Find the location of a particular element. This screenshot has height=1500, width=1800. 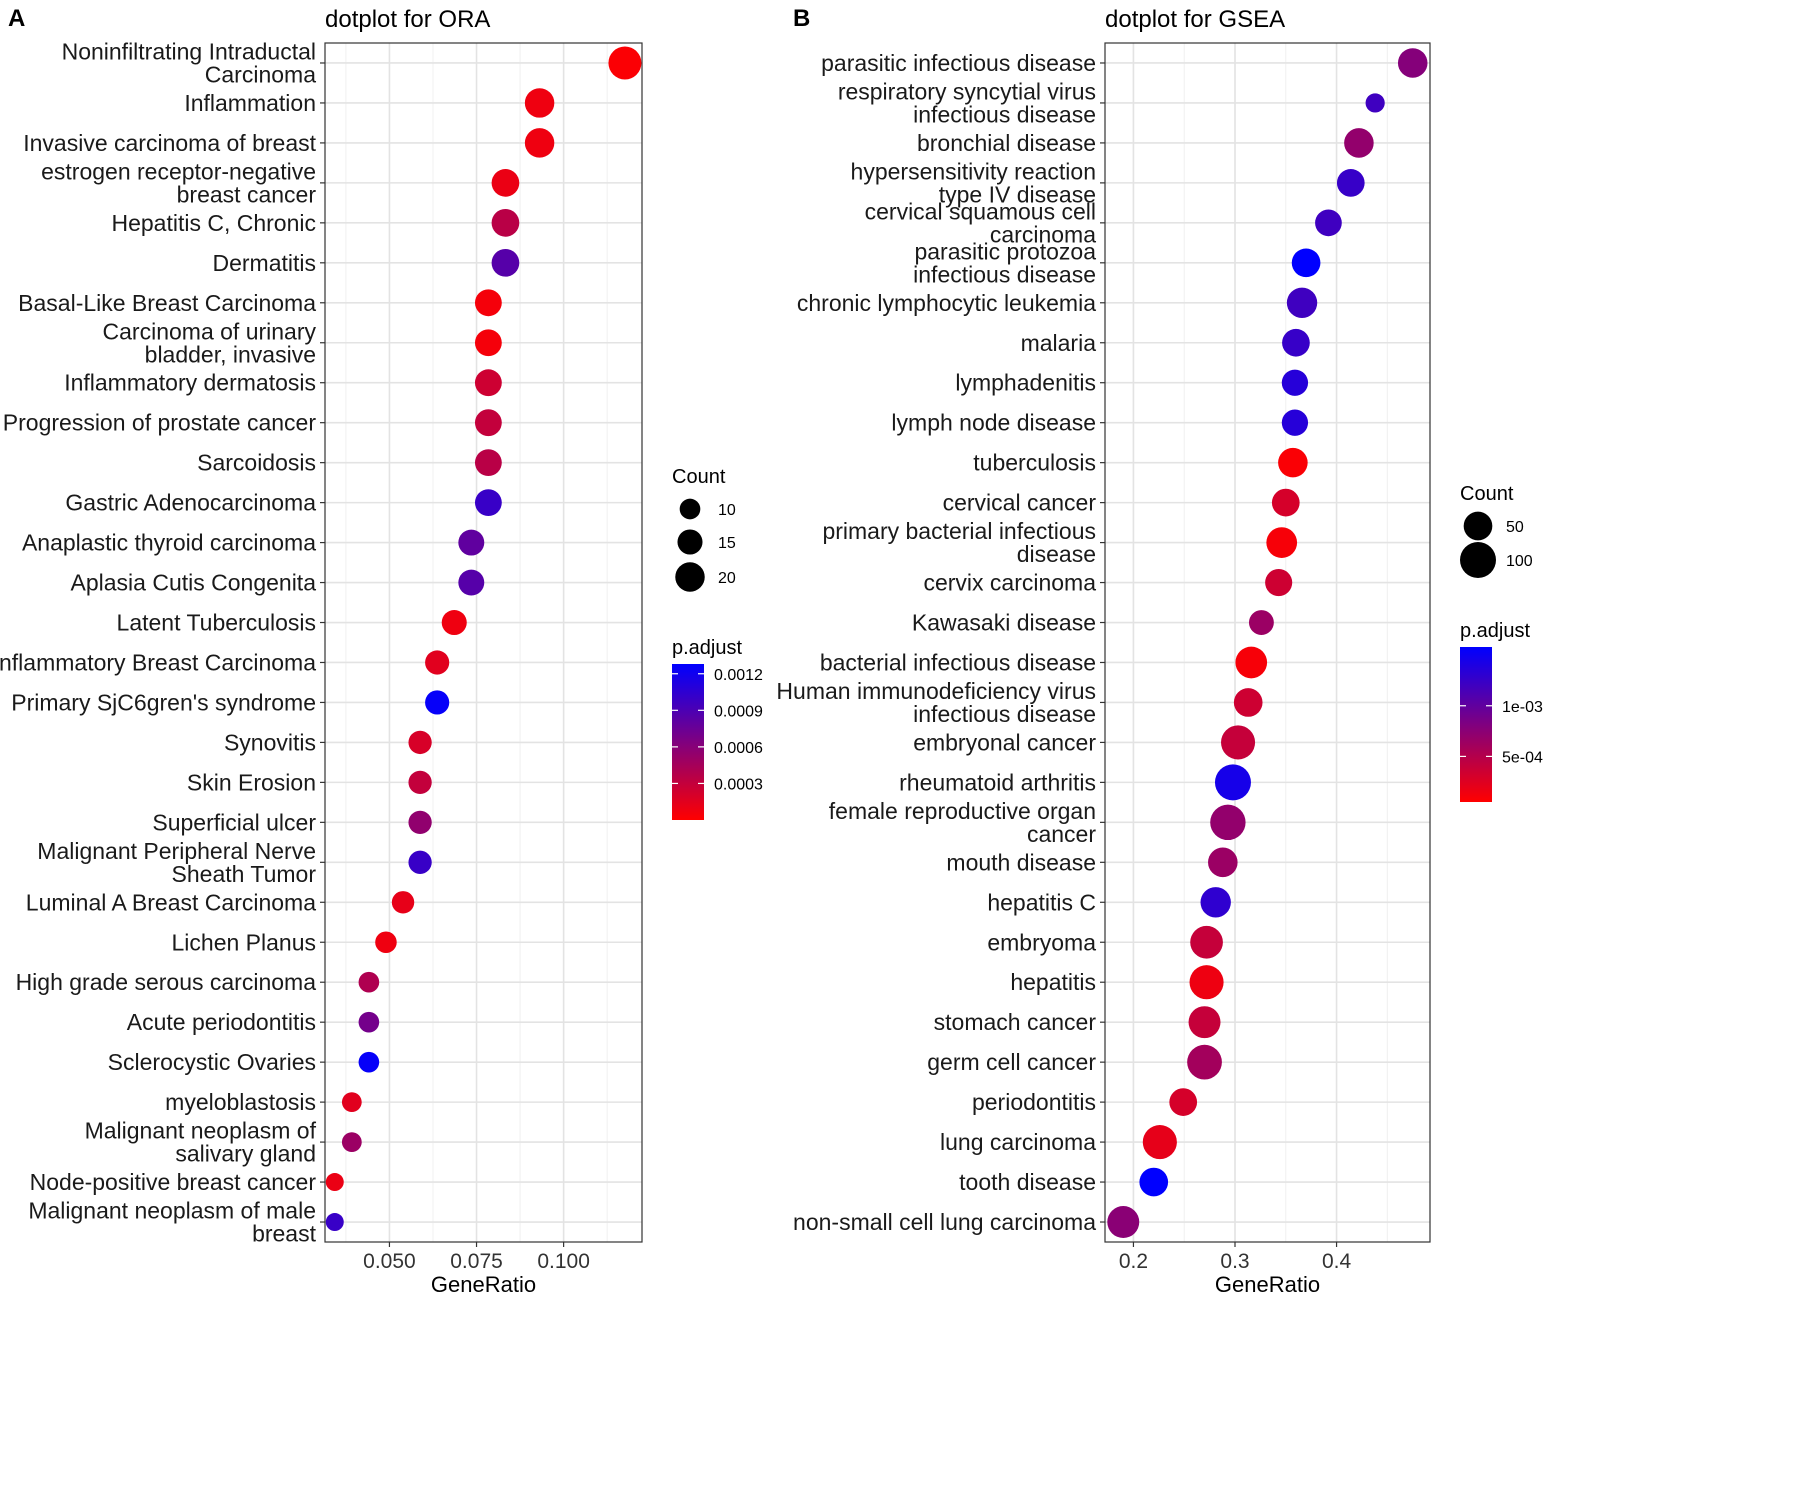

category-label: non-small cell lung carcinoma is located at coordinates (944, 1222).